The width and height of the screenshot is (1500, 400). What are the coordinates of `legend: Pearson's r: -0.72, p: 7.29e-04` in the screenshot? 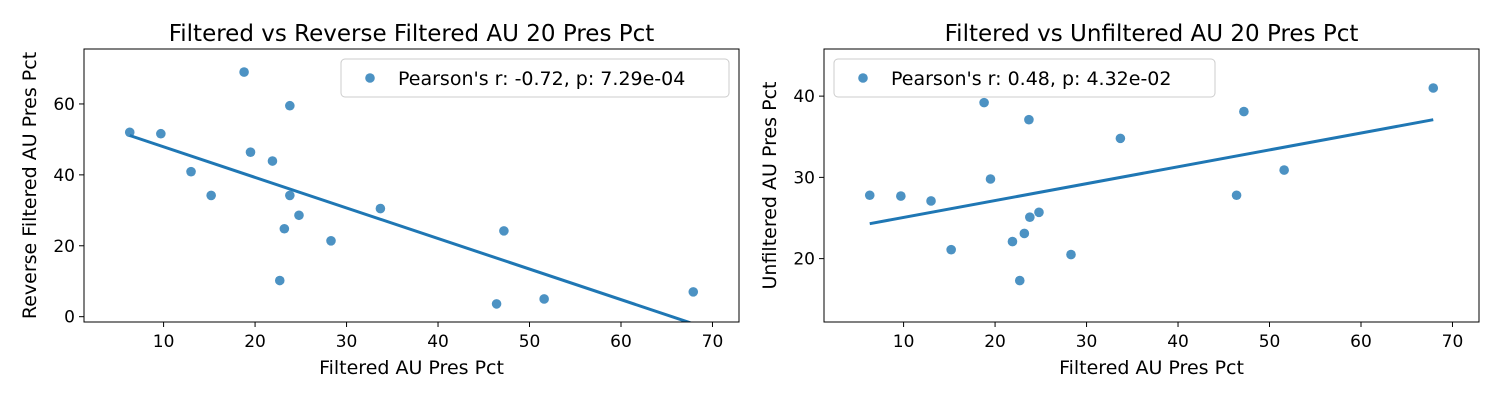 It's located at (535, 78).